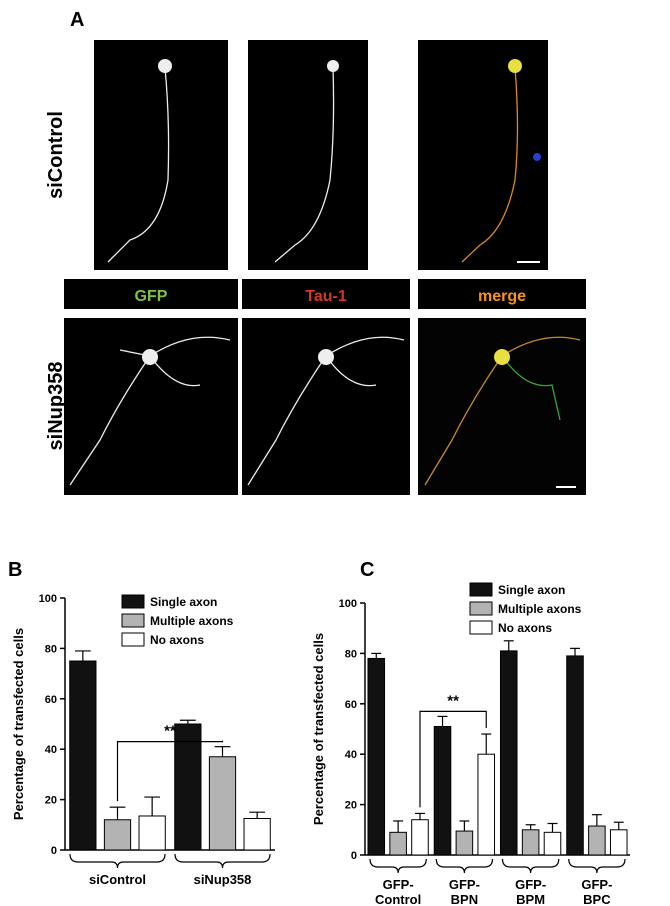 The height and width of the screenshot is (906, 670). What do you see at coordinates (77, 20) in the screenshot?
I see `panel-label: A` at bounding box center [77, 20].